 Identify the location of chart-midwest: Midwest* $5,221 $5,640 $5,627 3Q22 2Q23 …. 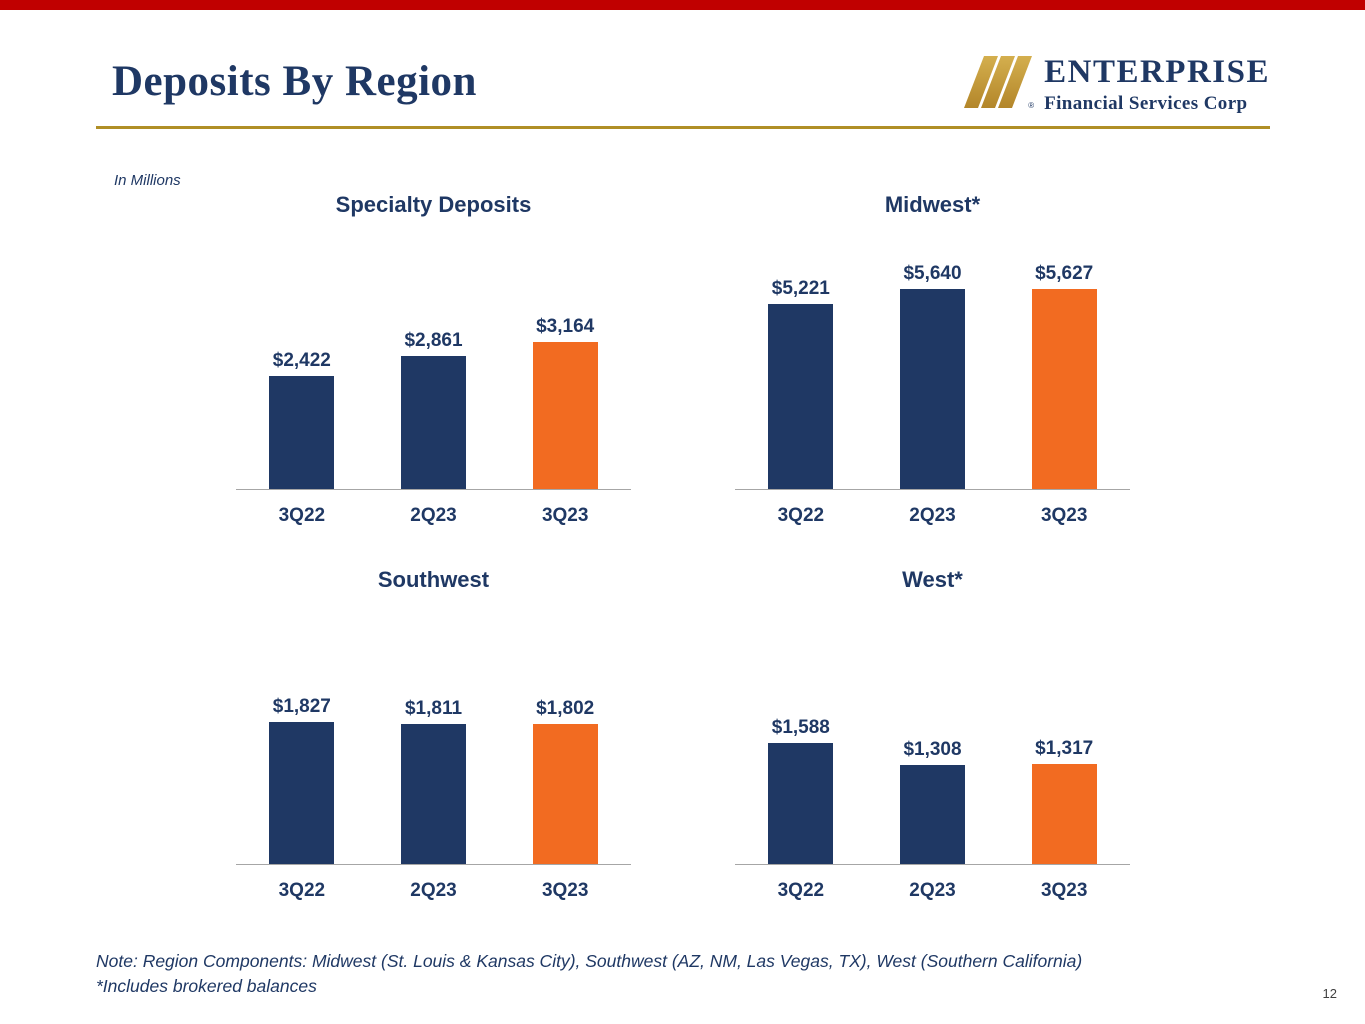
(932, 361).